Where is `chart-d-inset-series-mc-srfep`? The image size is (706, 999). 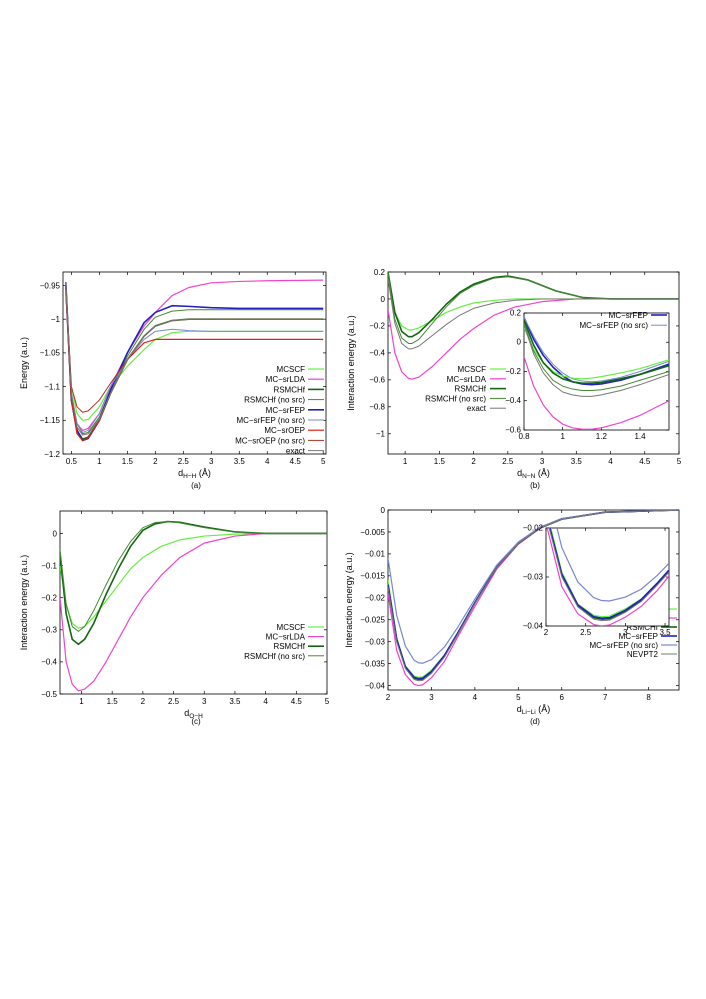
chart-d-inset-series-mc-srfep is located at coordinates (608, 573).